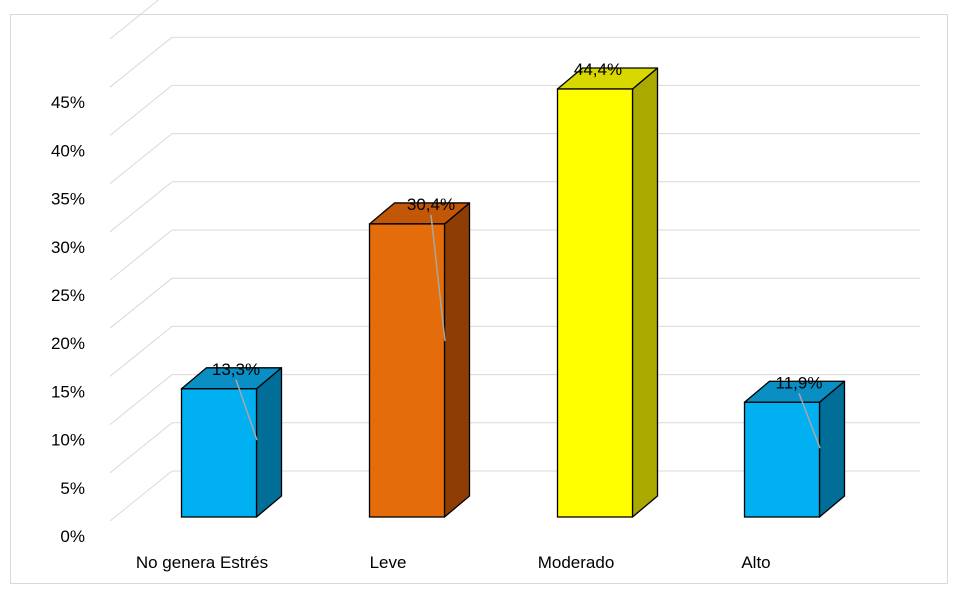 The image size is (959, 590). I want to click on y-tick-label: 25%, so click(68, 295).